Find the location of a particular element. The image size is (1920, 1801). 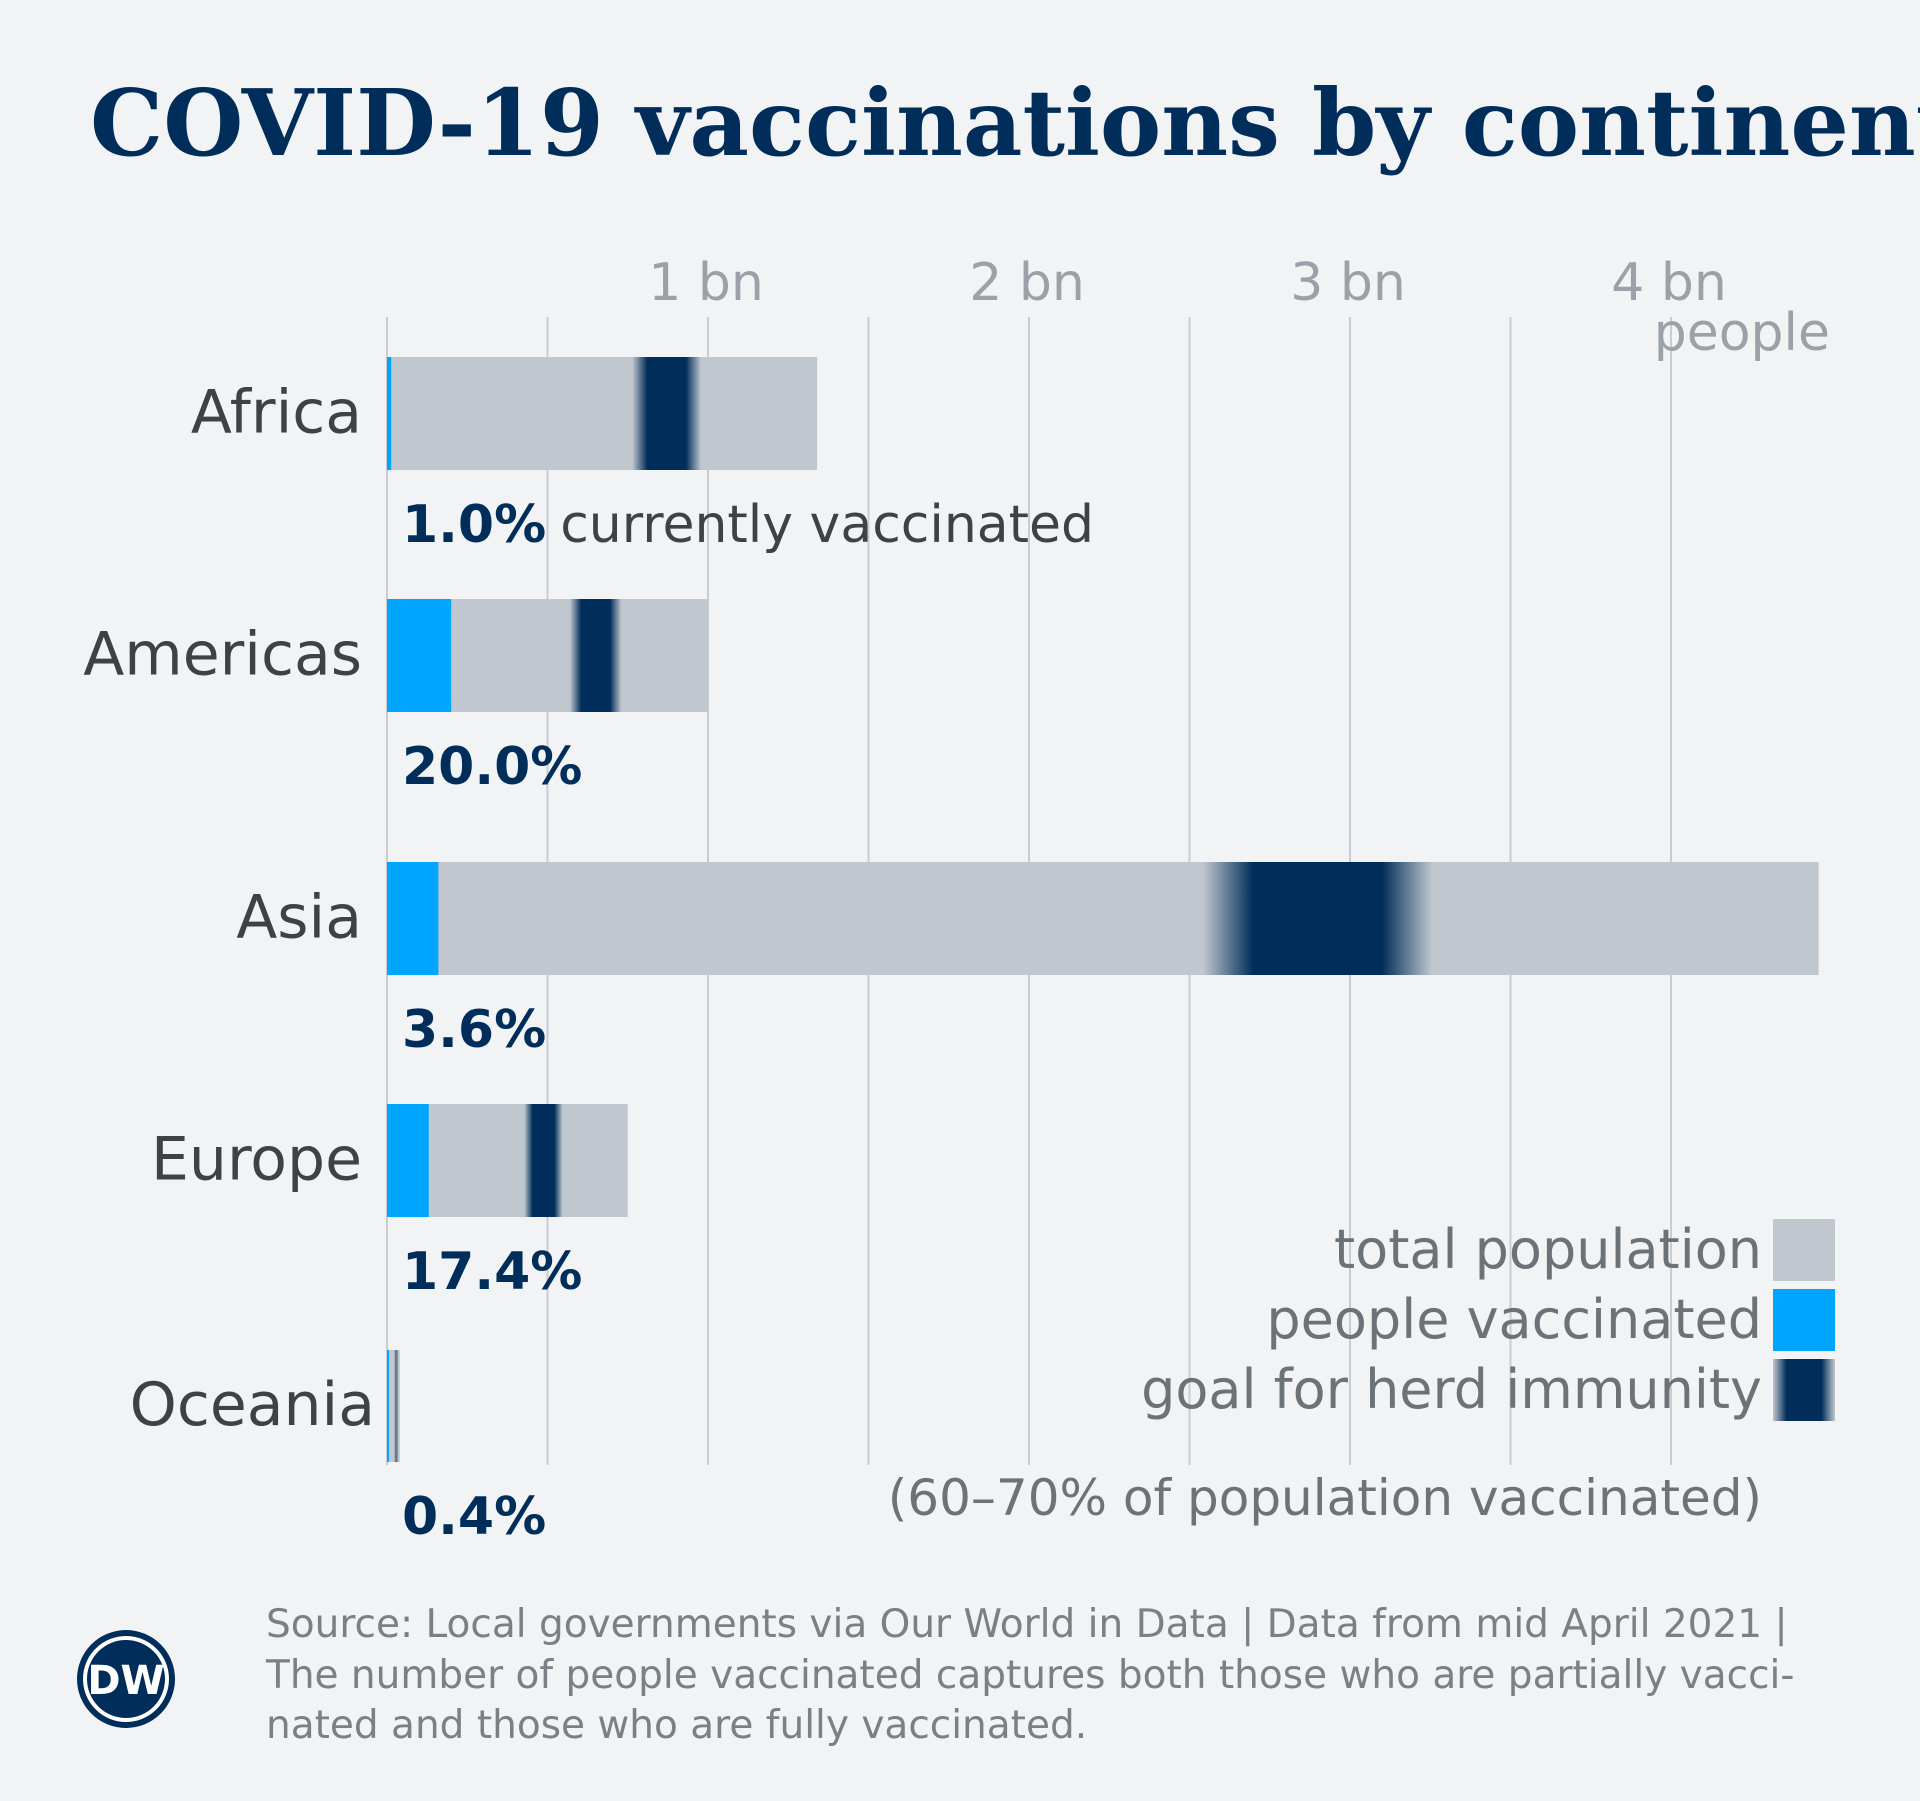

bar-vaccinated-oceania is located at coordinates (388, 1406).